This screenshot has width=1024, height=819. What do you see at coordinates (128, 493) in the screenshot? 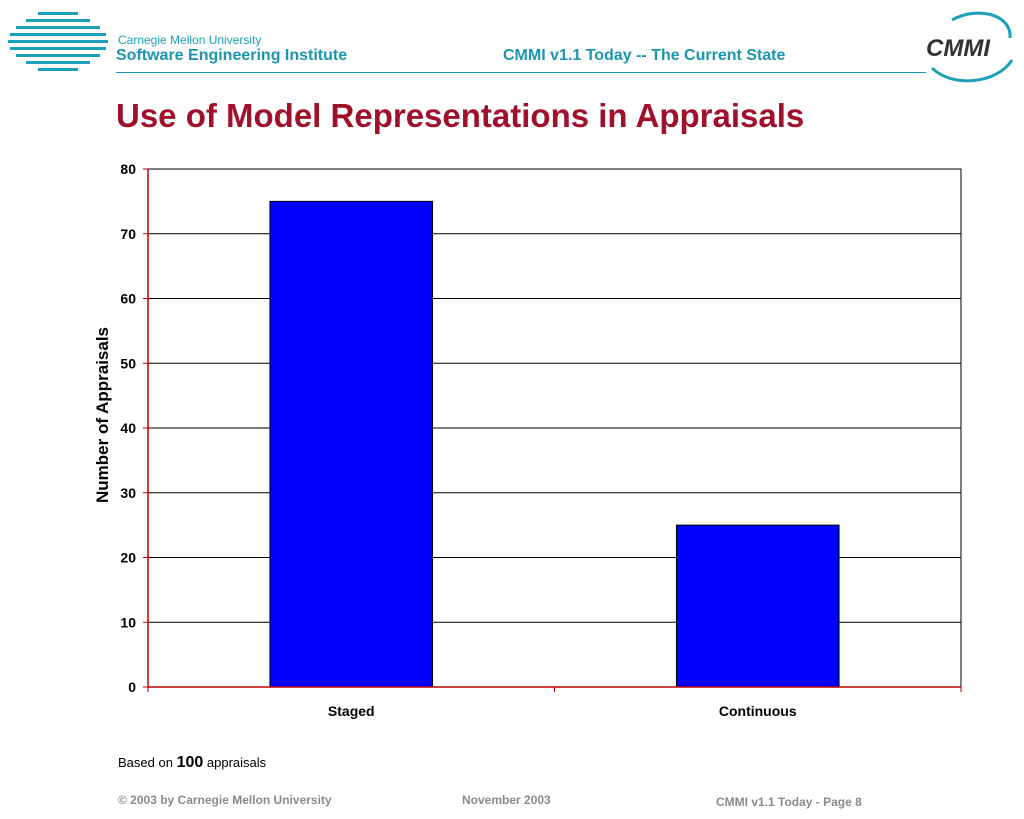
I see `y-tick-label: 30` at bounding box center [128, 493].